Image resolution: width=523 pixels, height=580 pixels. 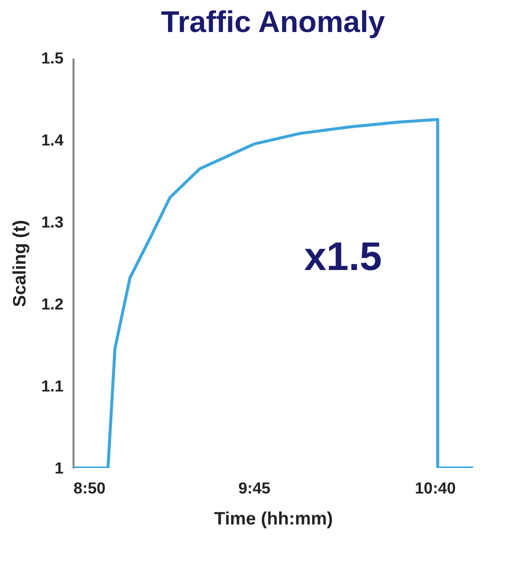 What do you see at coordinates (273, 518) in the screenshot?
I see `x-axis-title: Time (hh:mm)` at bounding box center [273, 518].